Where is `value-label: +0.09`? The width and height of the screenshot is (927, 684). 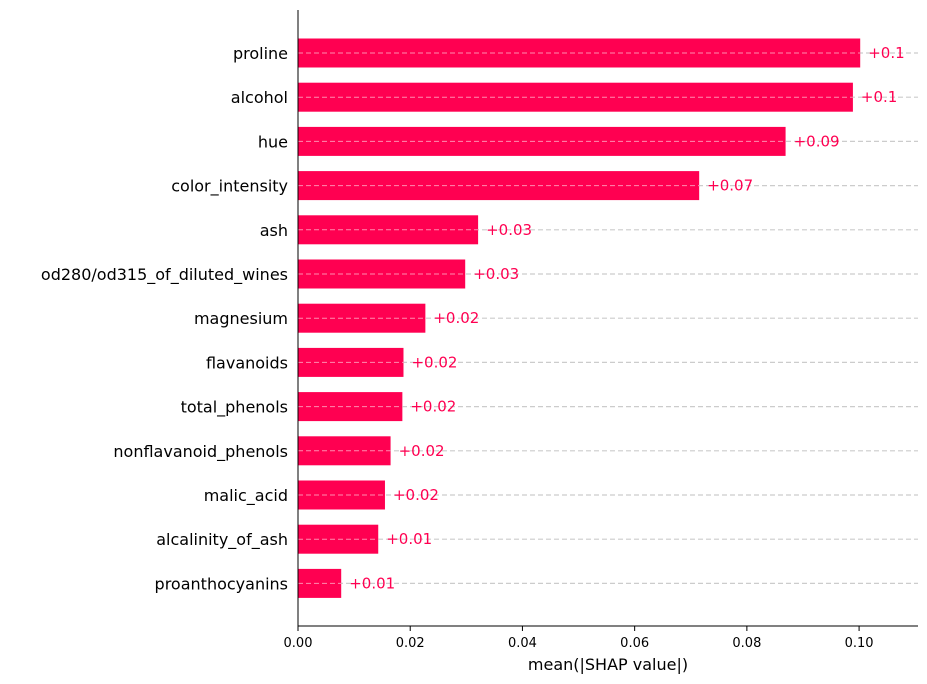 value-label: +0.09 is located at coordinates (817, 141).